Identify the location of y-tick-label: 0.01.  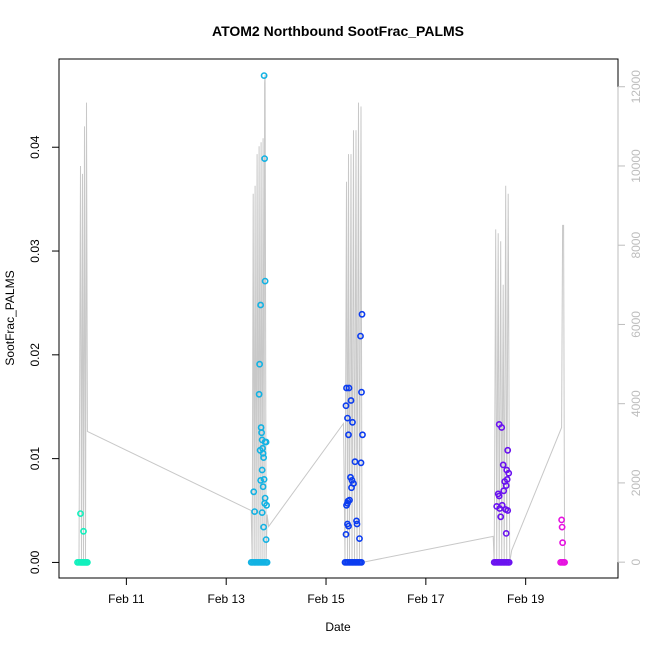
(35, 459).